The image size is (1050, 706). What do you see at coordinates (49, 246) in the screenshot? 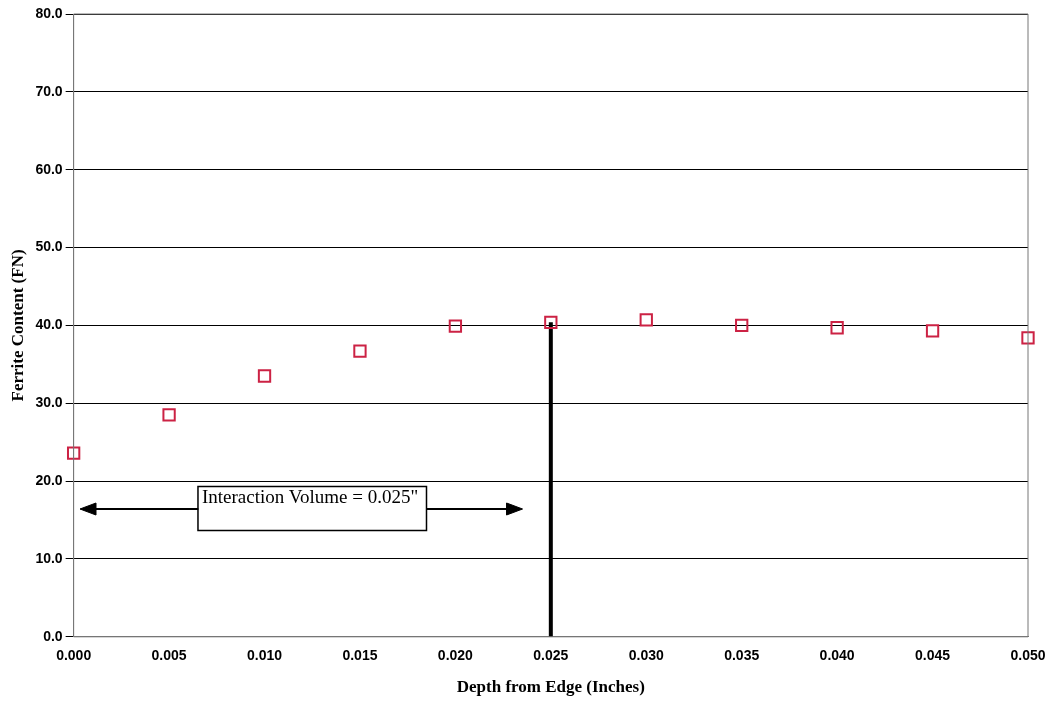
I see `y-tick-label: 50.0` at bounding box center [49, 246].